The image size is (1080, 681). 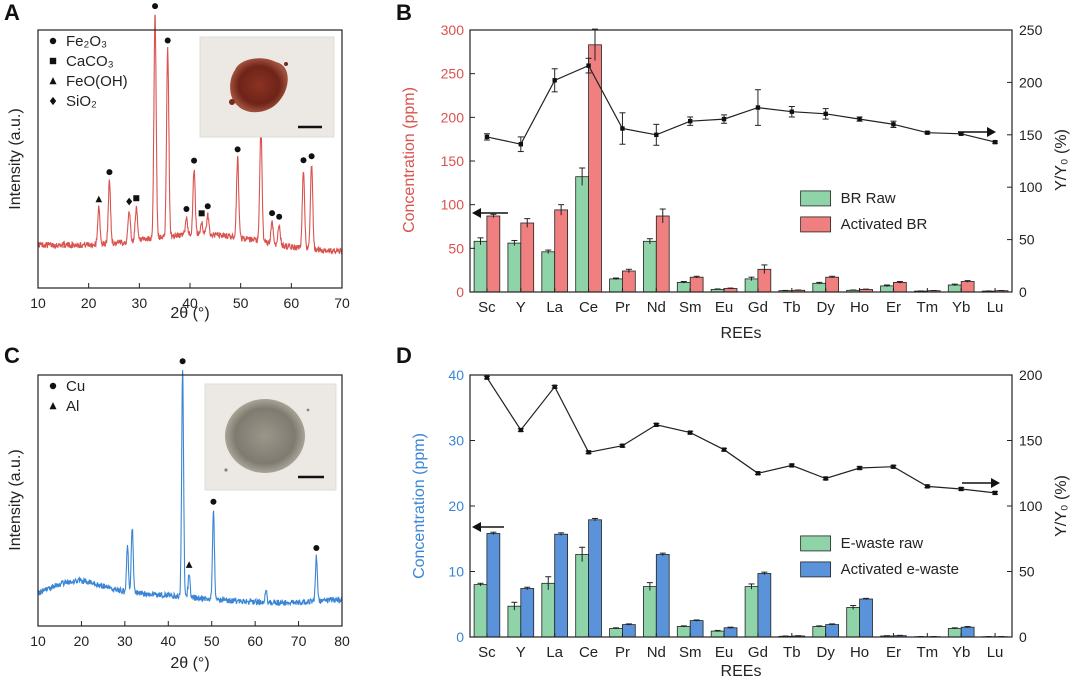 I want to click on B-y-tick-label: 300, so click(x=453, y=30).